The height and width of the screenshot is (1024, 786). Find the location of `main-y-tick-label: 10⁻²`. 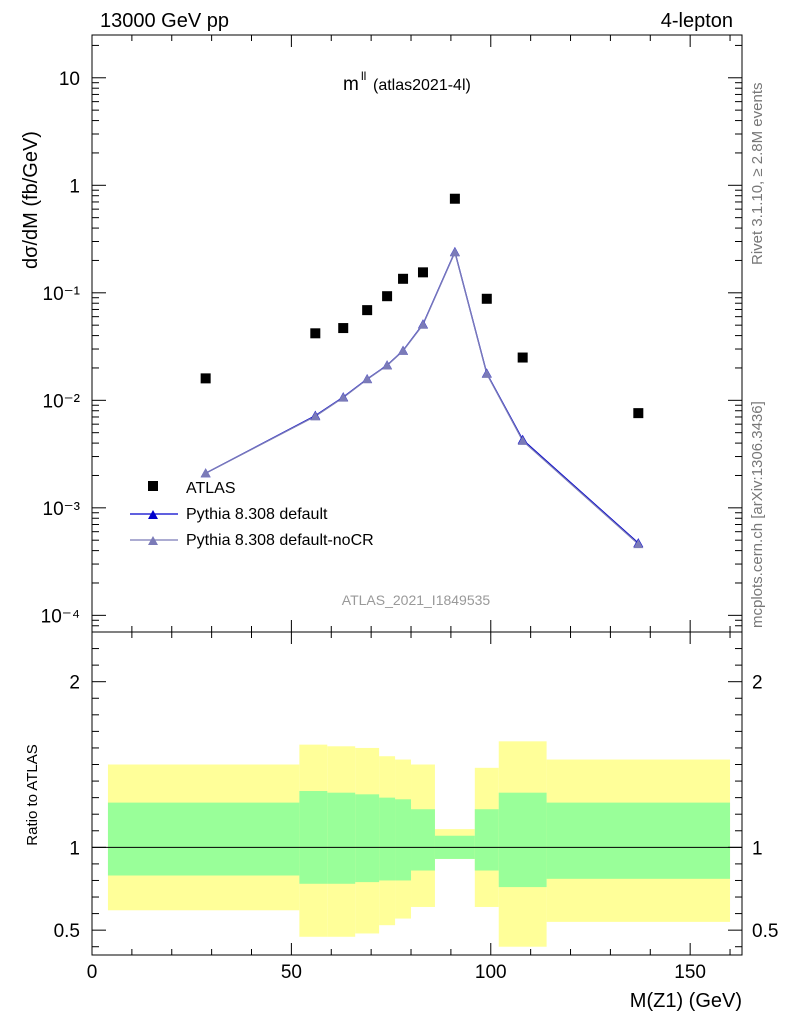

main-y-tick-label: 10⁻² is located at coordinates (62, 401).